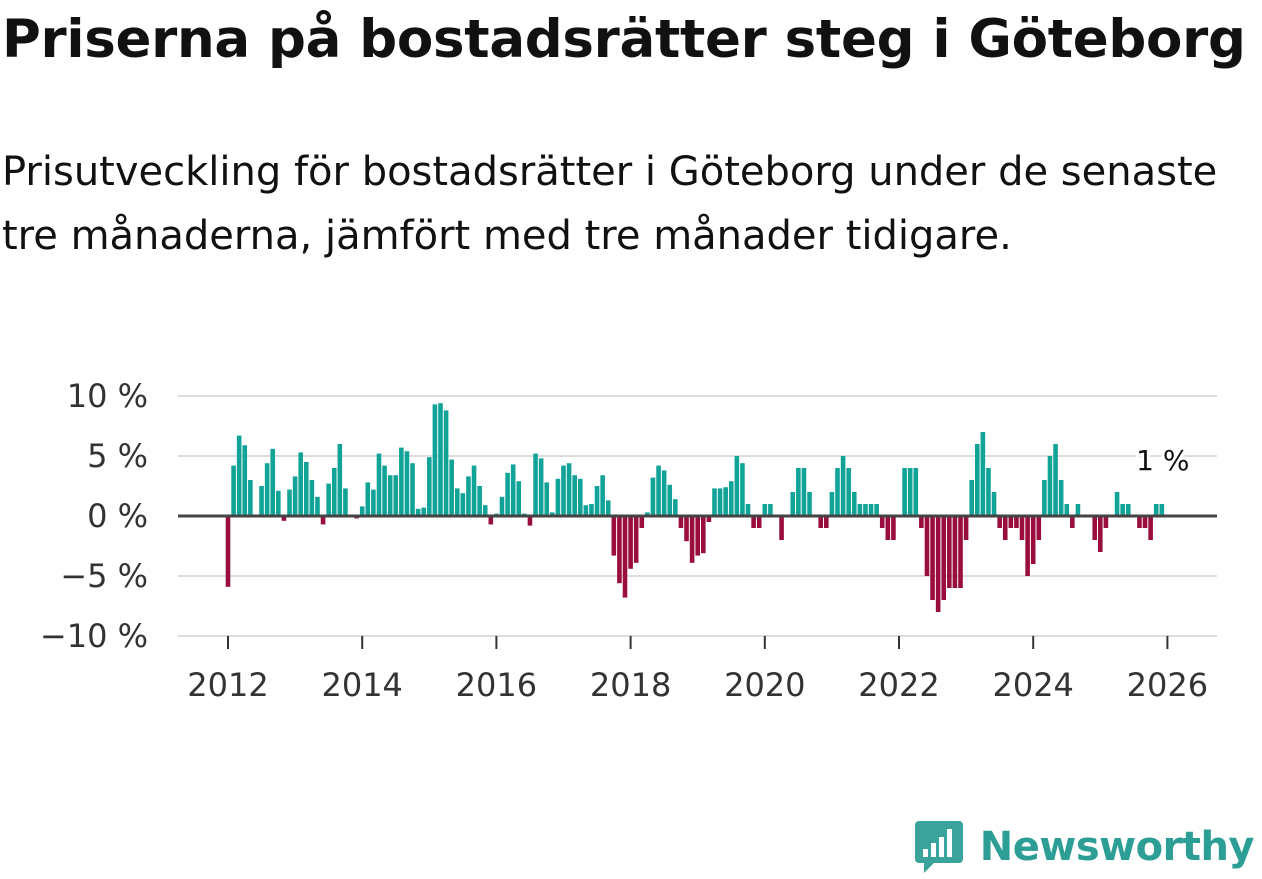 The image size is (1262, 879). What do you see at coordinates (496, 685) in the screenshot?
I see `x-tick-label: 2016` at bounding box center [496, 685].